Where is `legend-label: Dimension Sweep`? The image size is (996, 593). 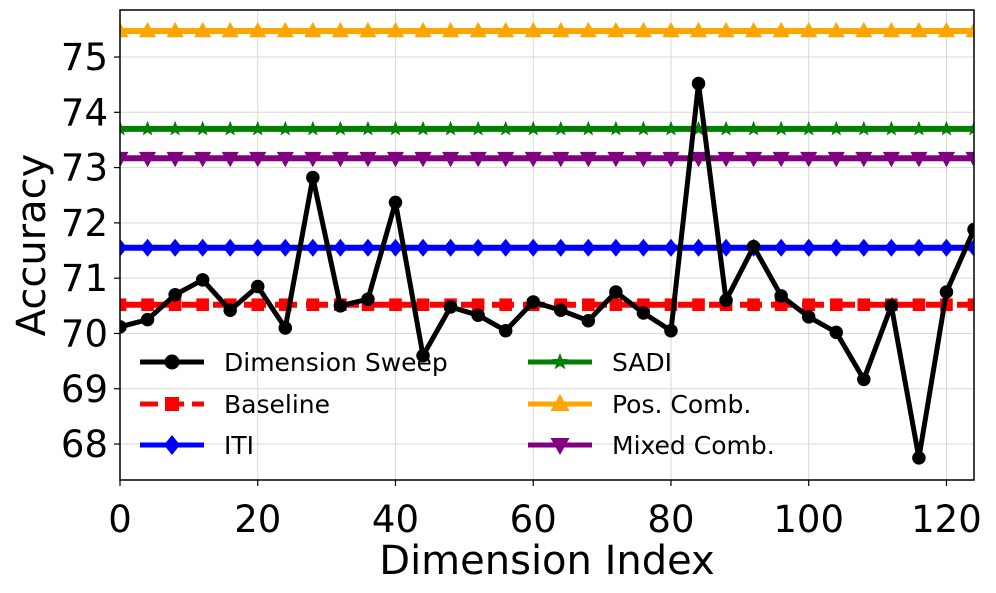
legend-label: Dimension Sweep is located at coordinates (336, 362).